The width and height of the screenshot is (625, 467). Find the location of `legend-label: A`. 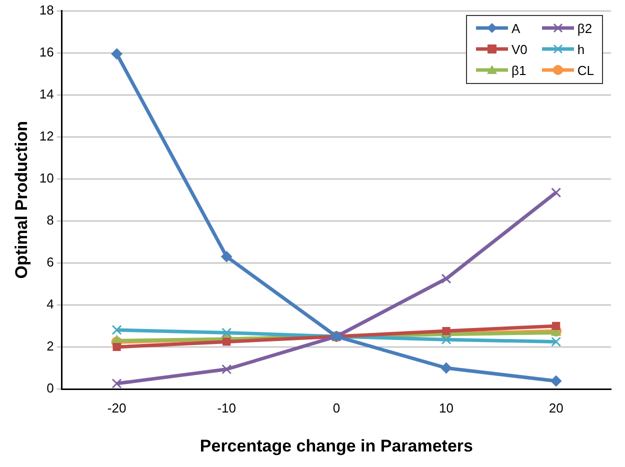

legend-label: A is located at coordinates (515, 28).